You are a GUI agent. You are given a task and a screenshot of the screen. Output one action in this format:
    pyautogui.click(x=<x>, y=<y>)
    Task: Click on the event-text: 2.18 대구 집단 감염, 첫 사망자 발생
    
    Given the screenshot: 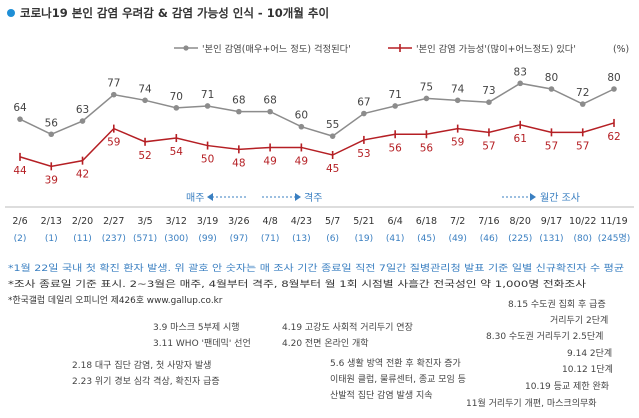 What is the action you would take?
    pyautogui.click(x=141, y=365)
    